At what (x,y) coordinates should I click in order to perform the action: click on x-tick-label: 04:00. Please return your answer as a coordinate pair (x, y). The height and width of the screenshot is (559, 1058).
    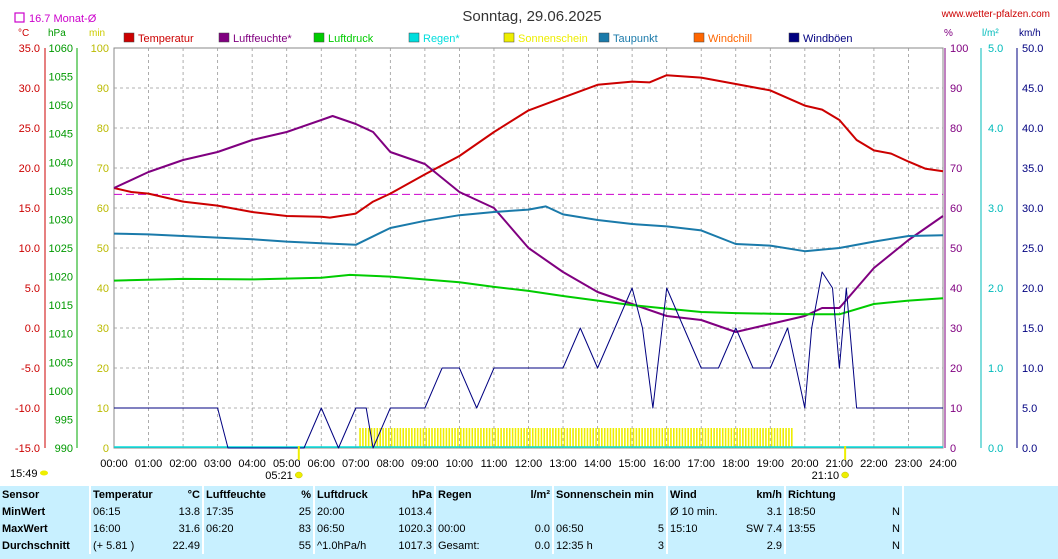
    Looking at the image, I should click on (252, 464).